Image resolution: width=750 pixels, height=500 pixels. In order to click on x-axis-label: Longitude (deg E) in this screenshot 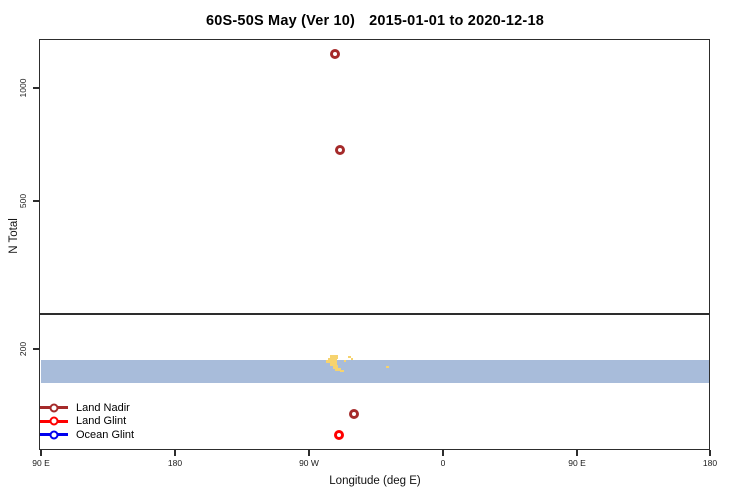, I will do `click(375, 481)`.